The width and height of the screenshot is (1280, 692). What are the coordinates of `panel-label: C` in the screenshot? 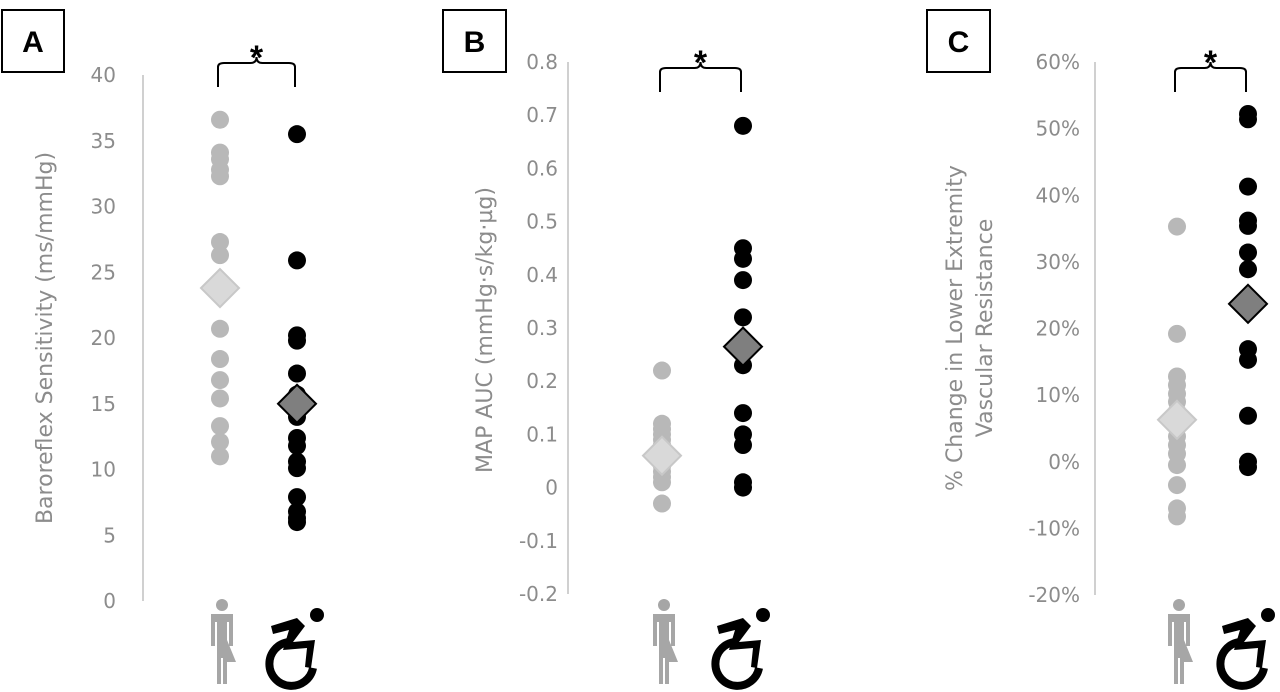 It's located at (959, 42).